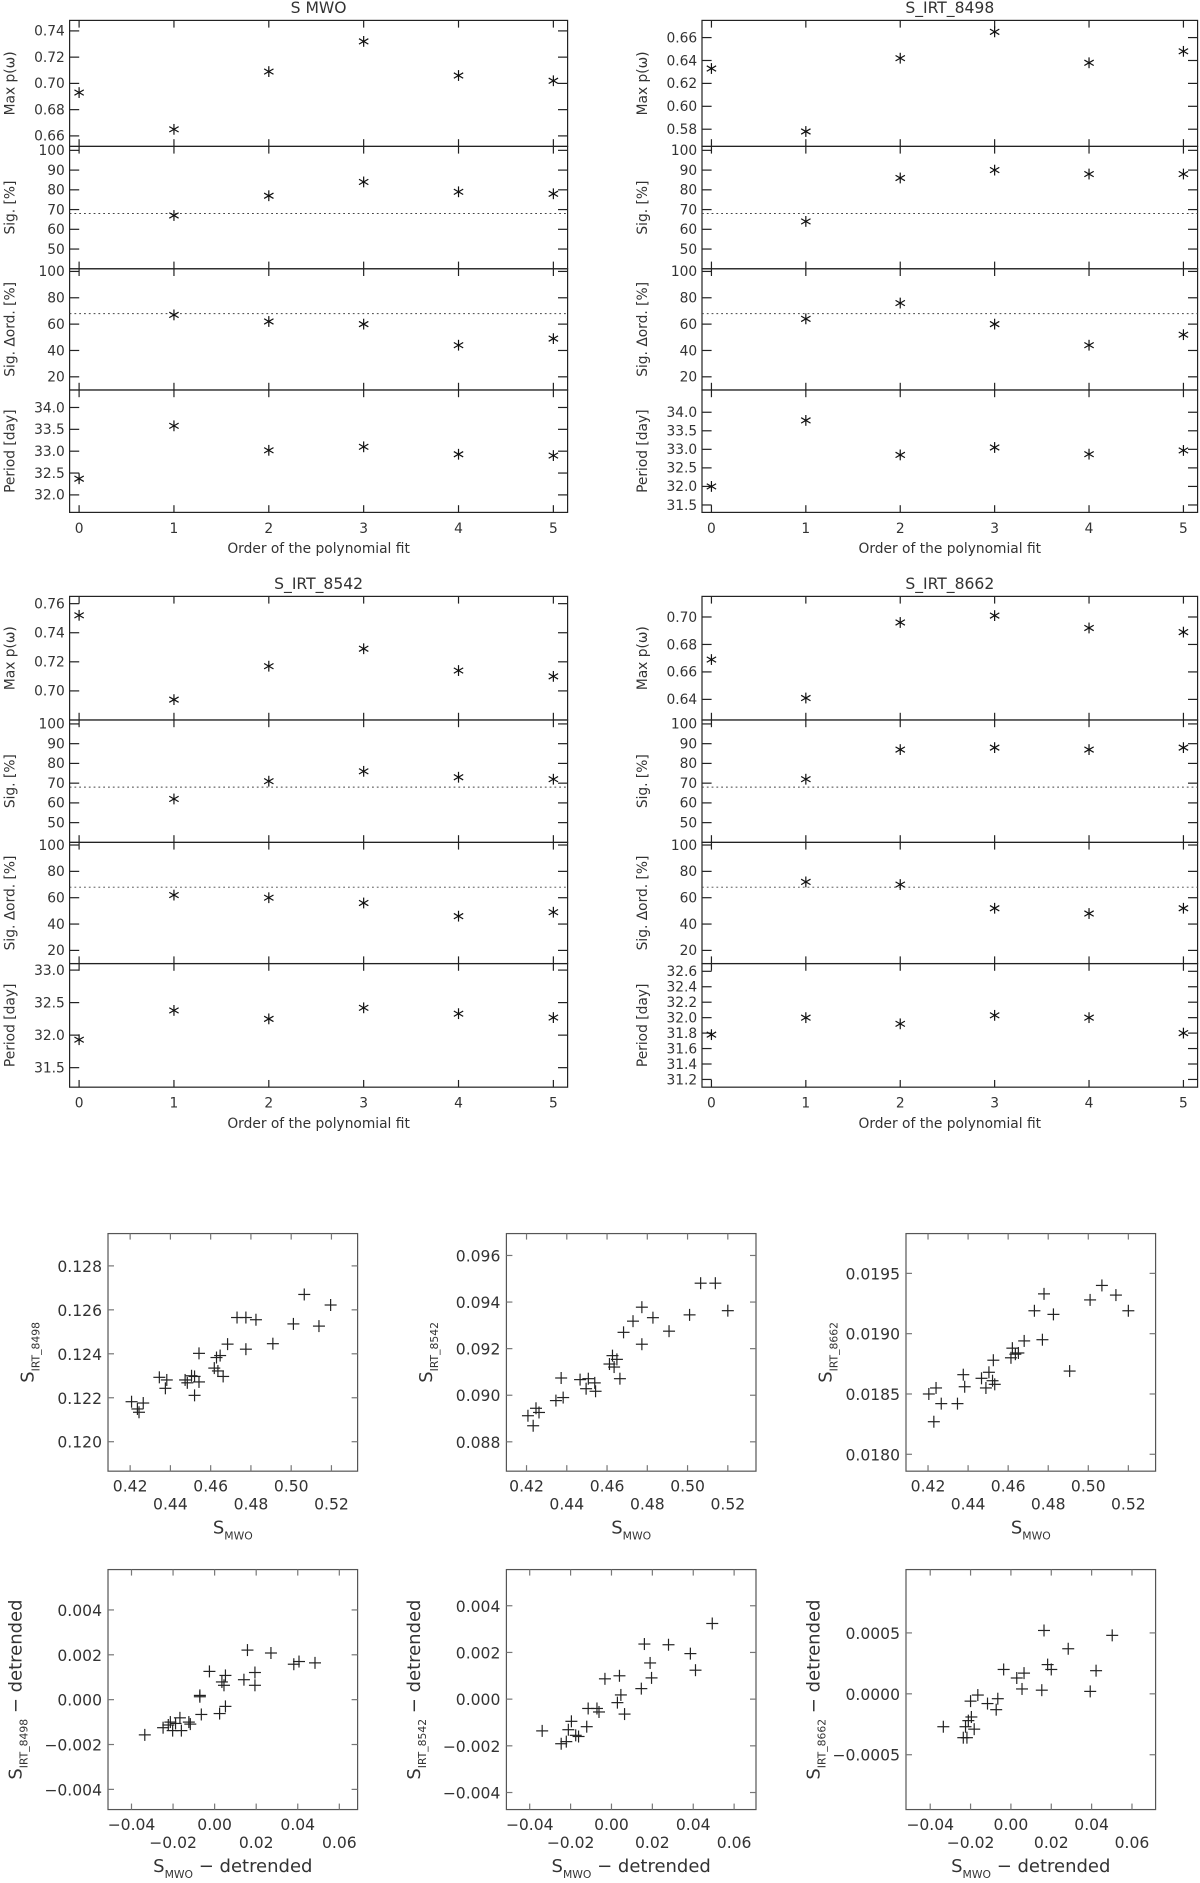 This screenshot has width=1200, height=1883. I want to click on y-tick-label: 0.68, so click(49, 110).